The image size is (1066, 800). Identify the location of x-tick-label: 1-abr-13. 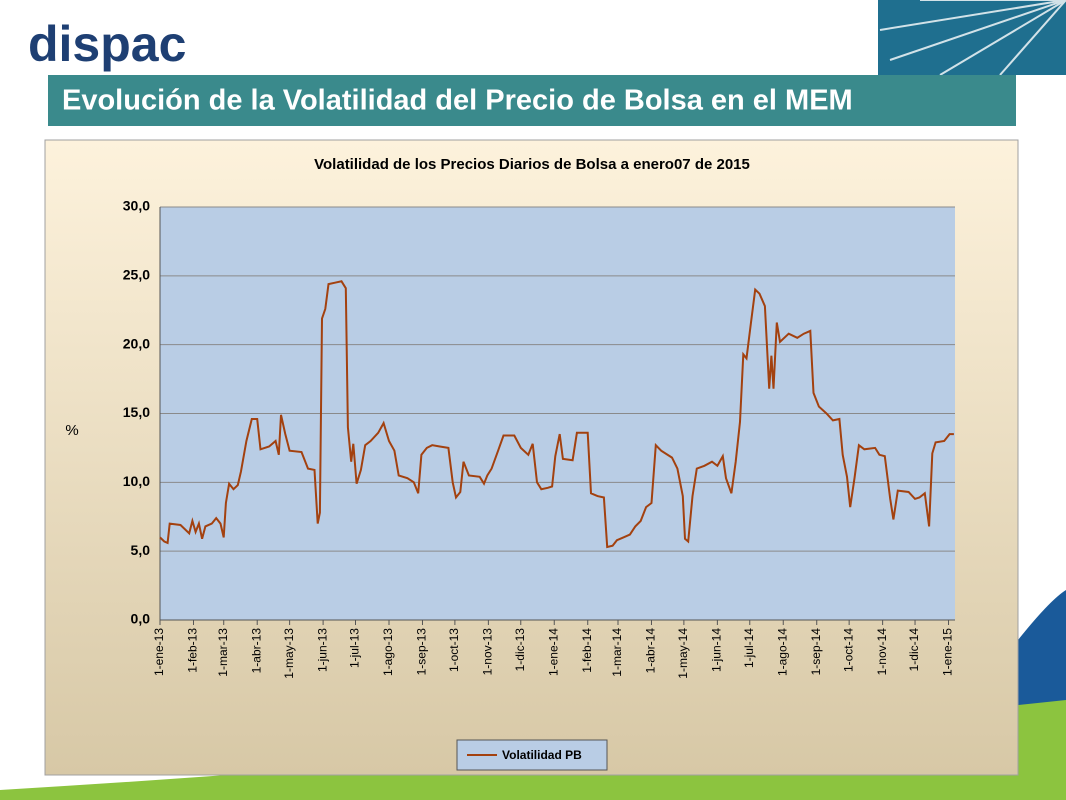
(256, 651).